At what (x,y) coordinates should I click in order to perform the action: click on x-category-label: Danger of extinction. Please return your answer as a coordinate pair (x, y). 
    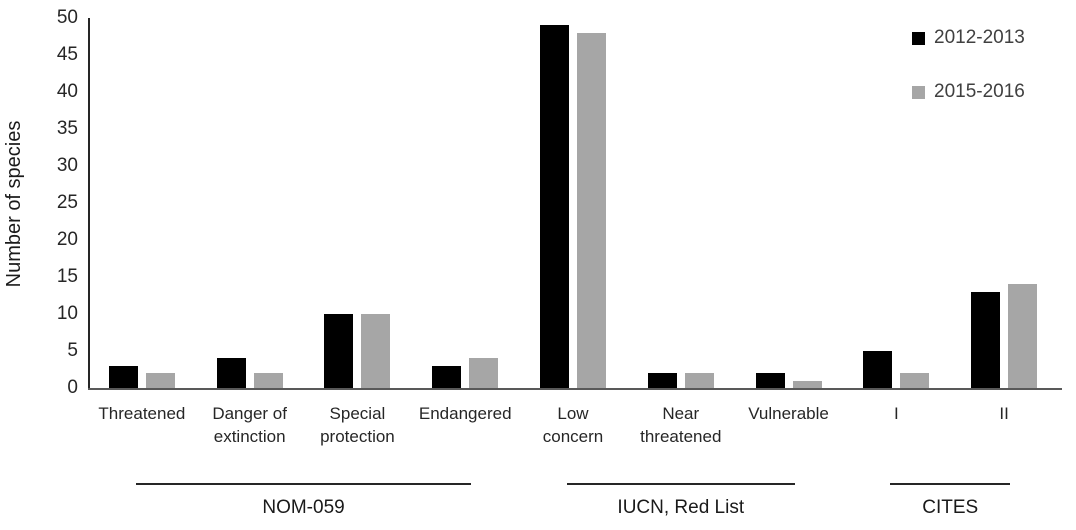
    Looking at the image, I should click on (249, 425).